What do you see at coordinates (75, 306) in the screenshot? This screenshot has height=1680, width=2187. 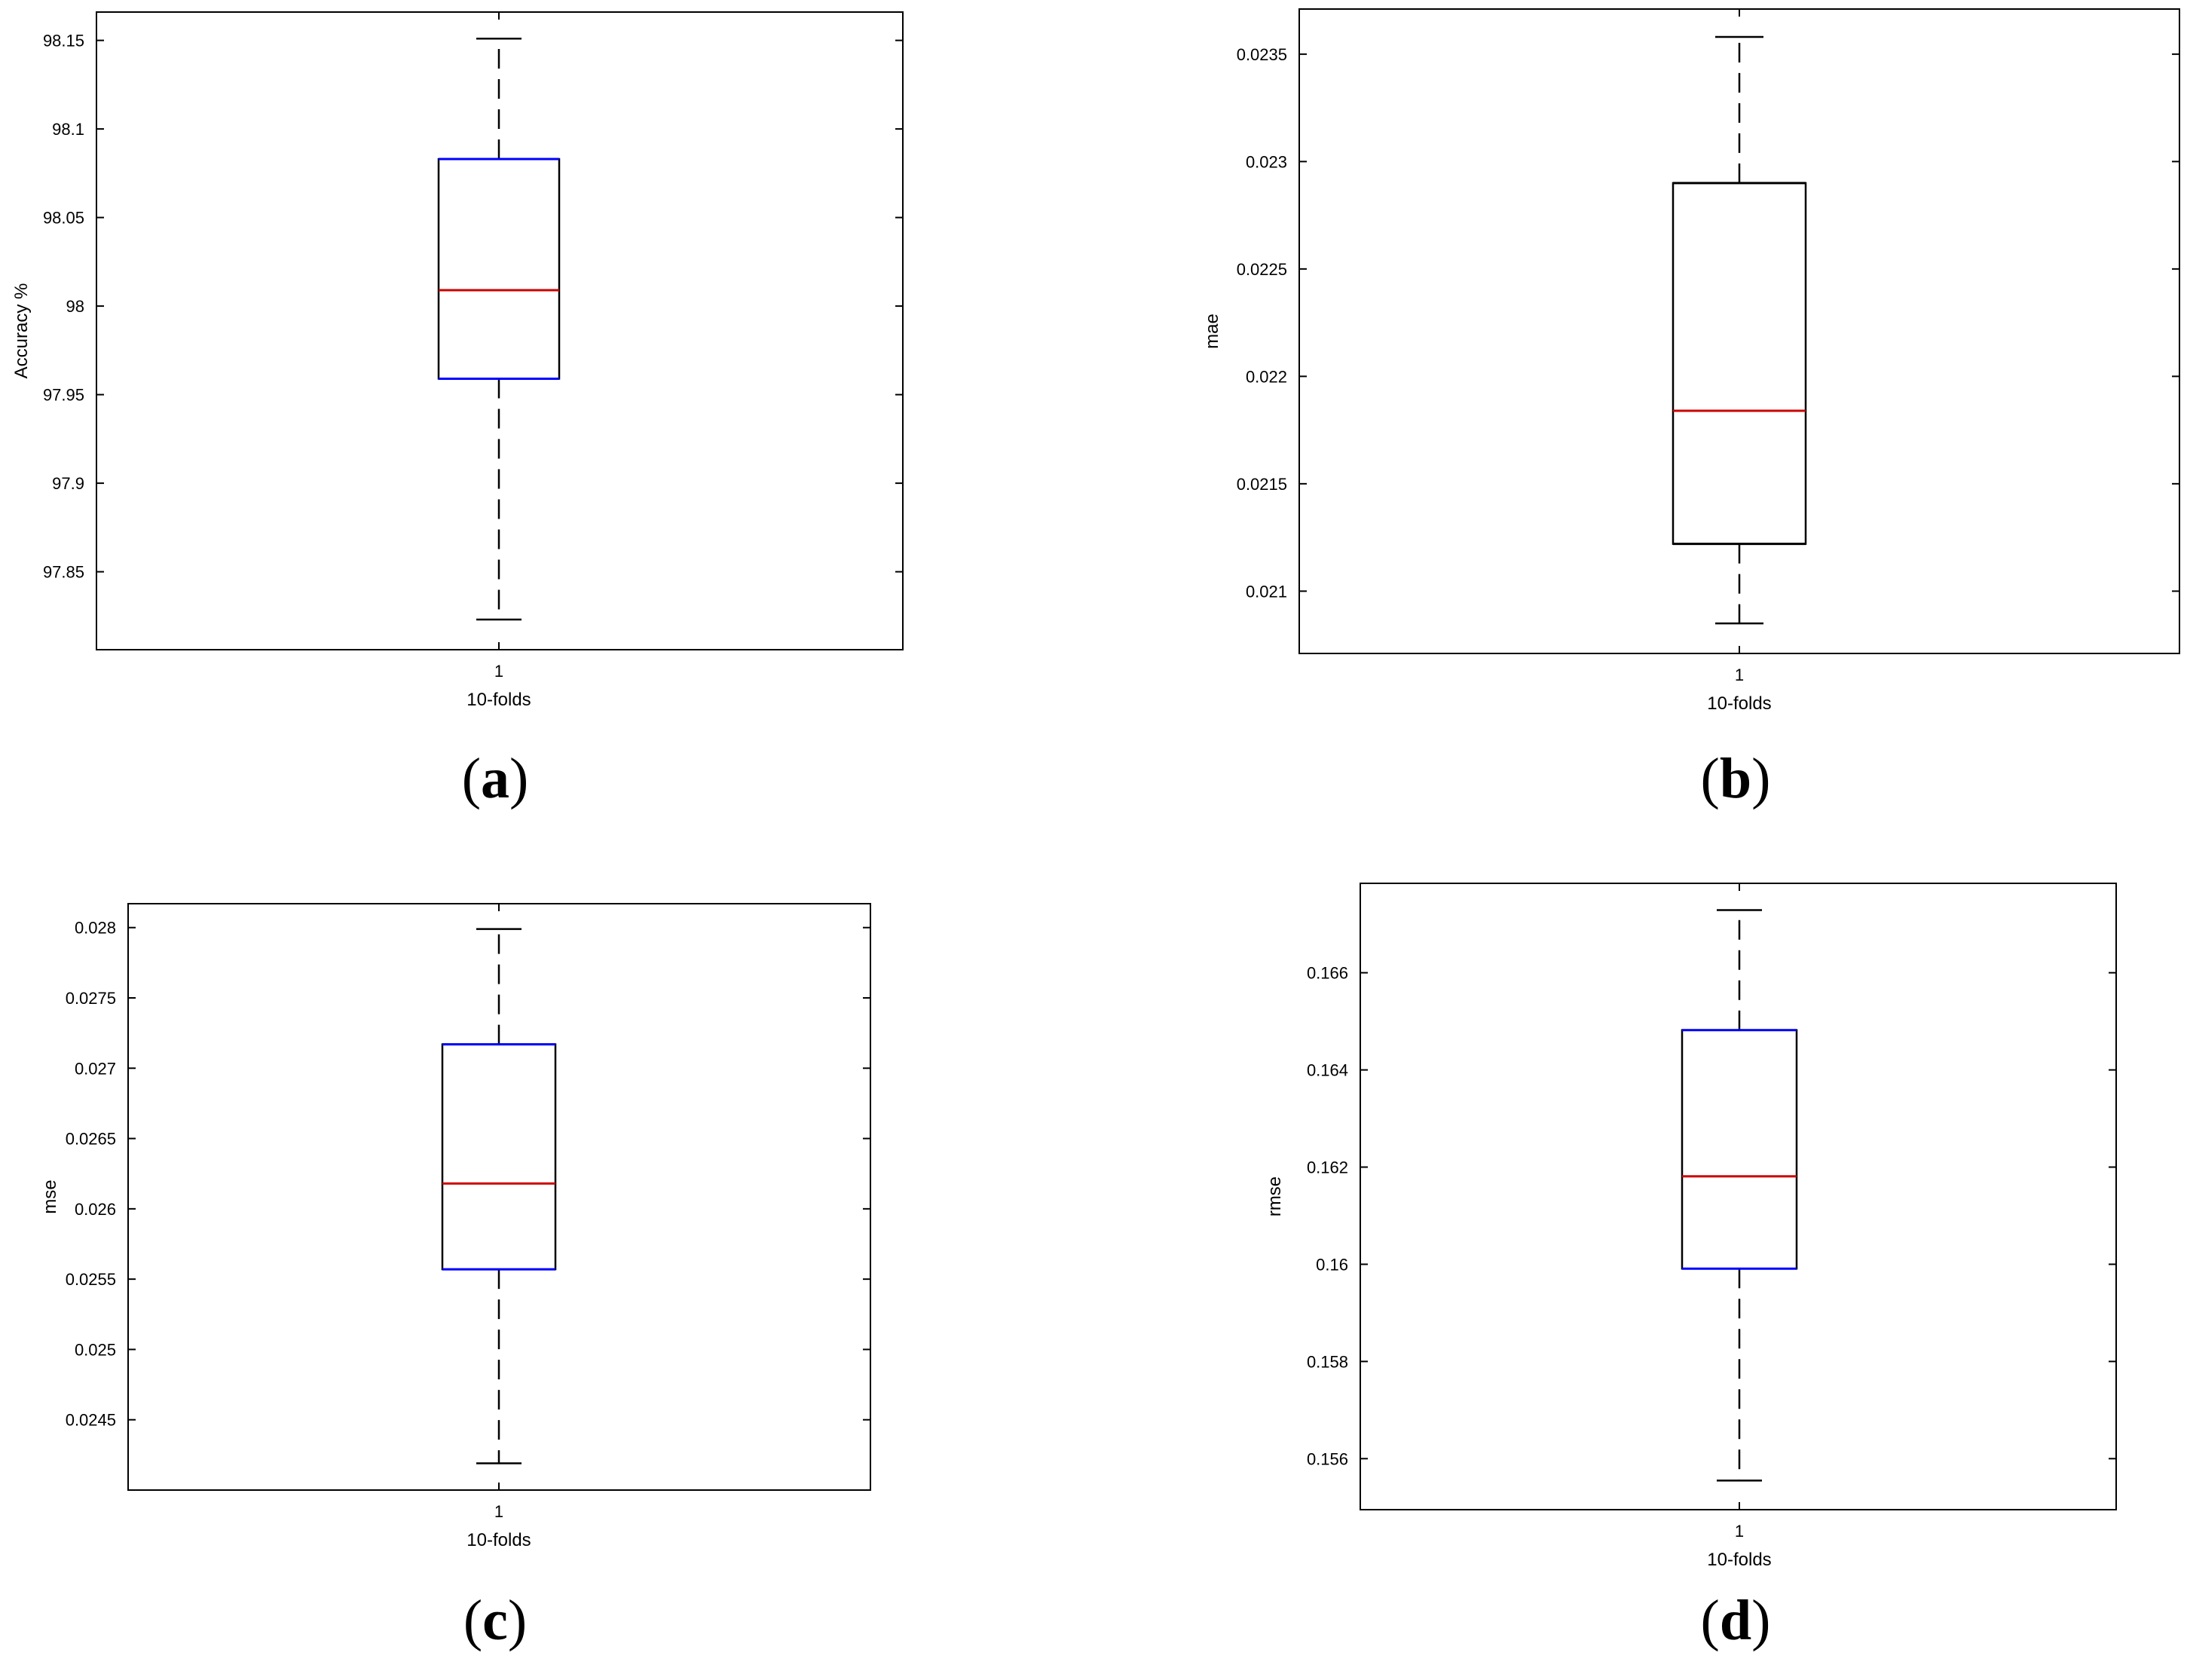 I see `y-tick-label: 98` at bounding box center [75, 306].